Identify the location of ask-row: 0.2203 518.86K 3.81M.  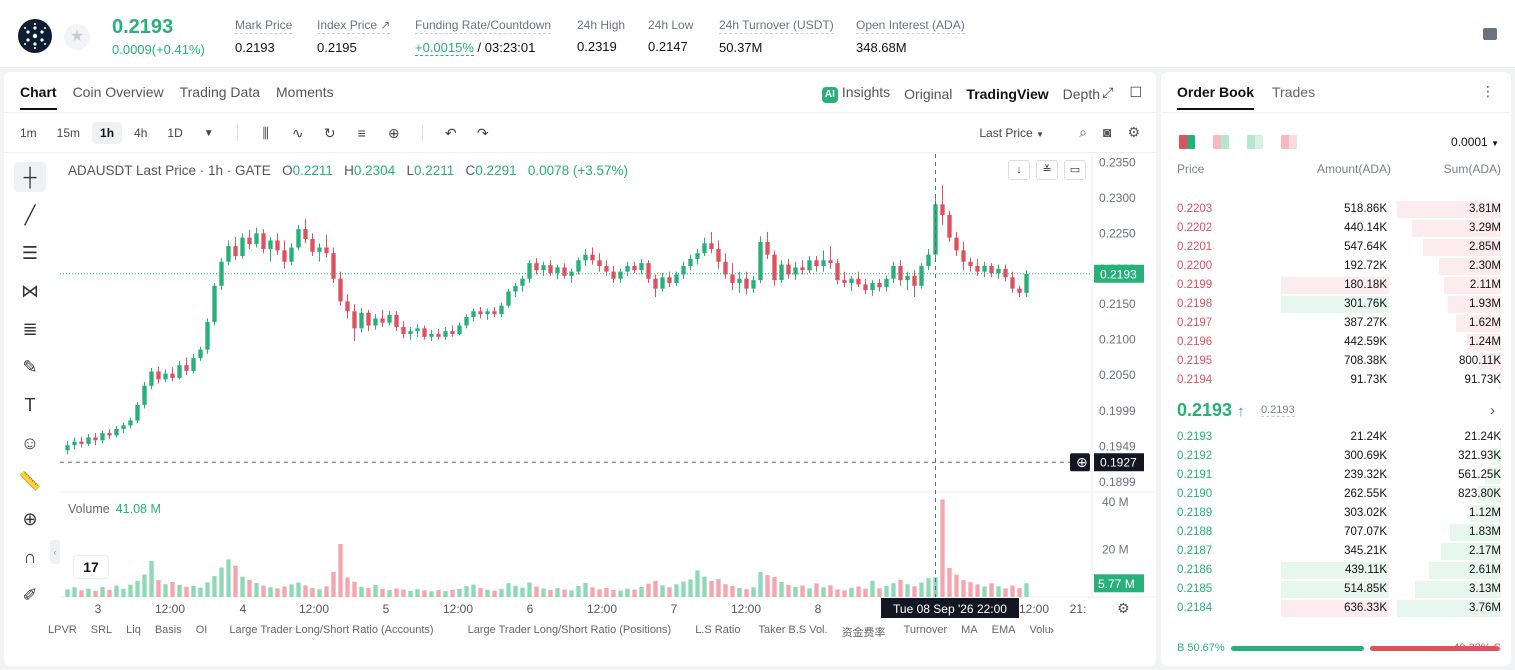
(1336, 209).